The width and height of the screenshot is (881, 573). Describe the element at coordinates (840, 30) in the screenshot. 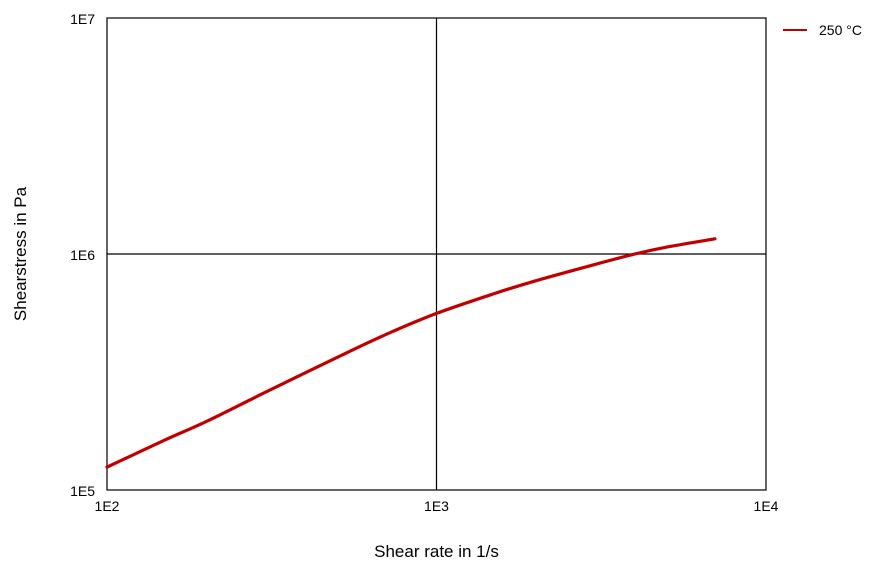

I see `legend-label-250c: 250 °C` at that location.